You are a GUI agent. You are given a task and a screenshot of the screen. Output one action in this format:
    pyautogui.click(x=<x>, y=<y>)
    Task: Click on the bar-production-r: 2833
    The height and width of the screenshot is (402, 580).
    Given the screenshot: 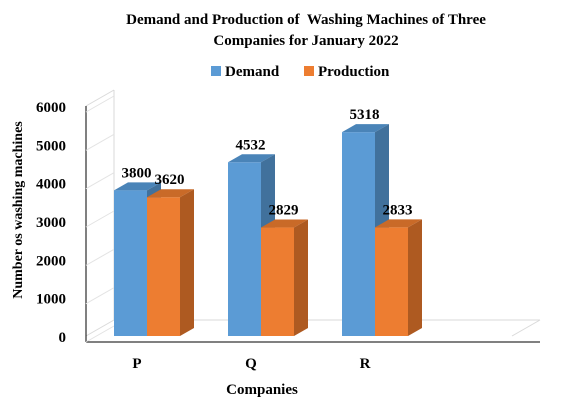 What is the action you would take?
    pyautogui.click(x=398, y=269)
    